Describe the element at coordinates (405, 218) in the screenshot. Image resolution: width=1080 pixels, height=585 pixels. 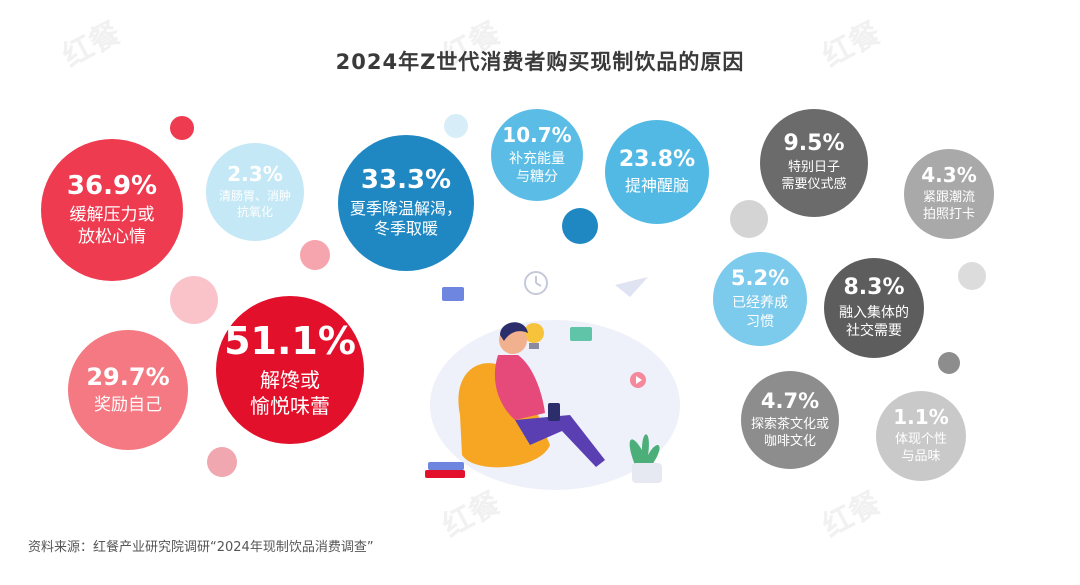
I see `bubble-label: 夏季降温解渴， 冬季取暖` at that location.